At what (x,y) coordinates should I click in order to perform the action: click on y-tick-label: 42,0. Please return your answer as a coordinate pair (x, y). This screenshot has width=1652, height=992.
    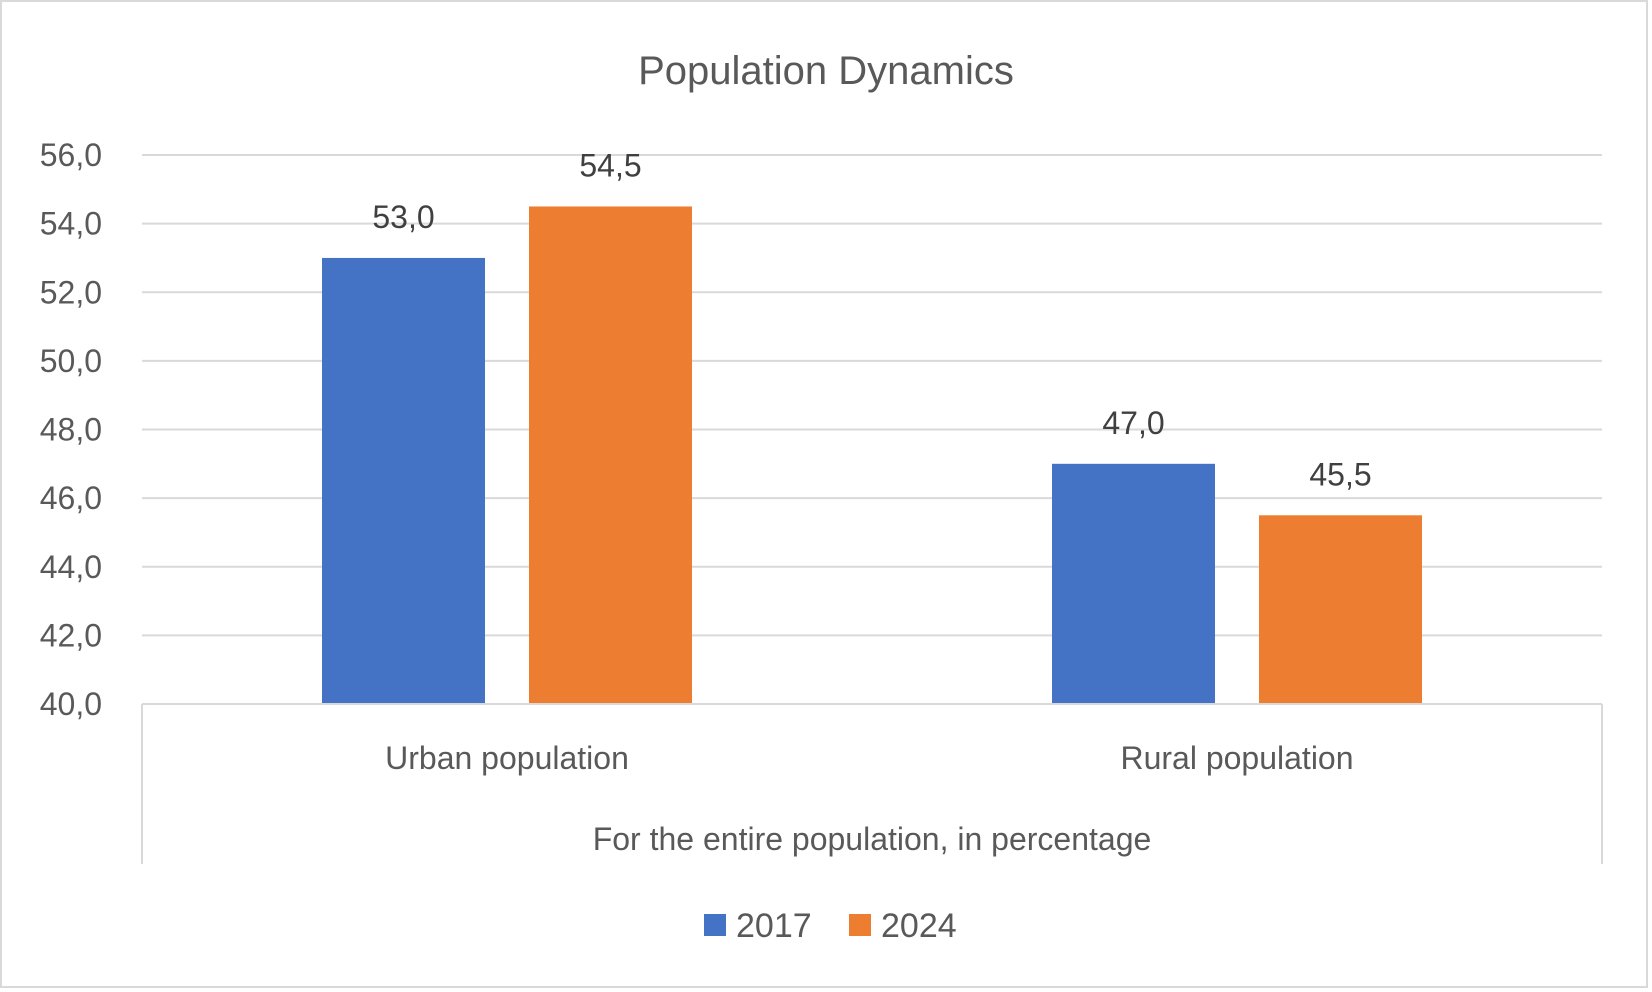
    Looking at the image, I should click on (71, 635).